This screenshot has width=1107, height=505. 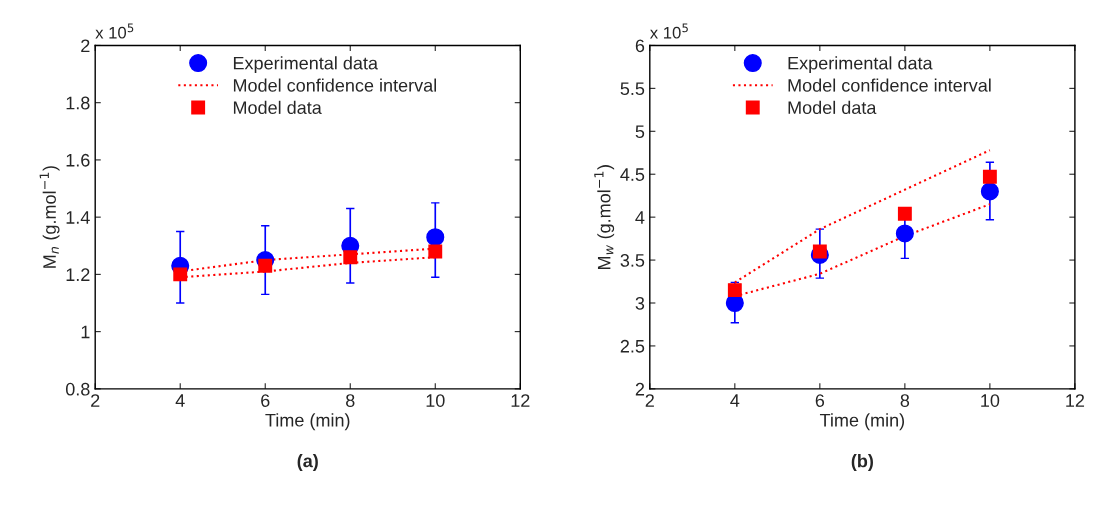 What do you see at coordinates (640, 217) in the screenshot?
I see `y-tick-label: 4` at bounding box center [640, 217].